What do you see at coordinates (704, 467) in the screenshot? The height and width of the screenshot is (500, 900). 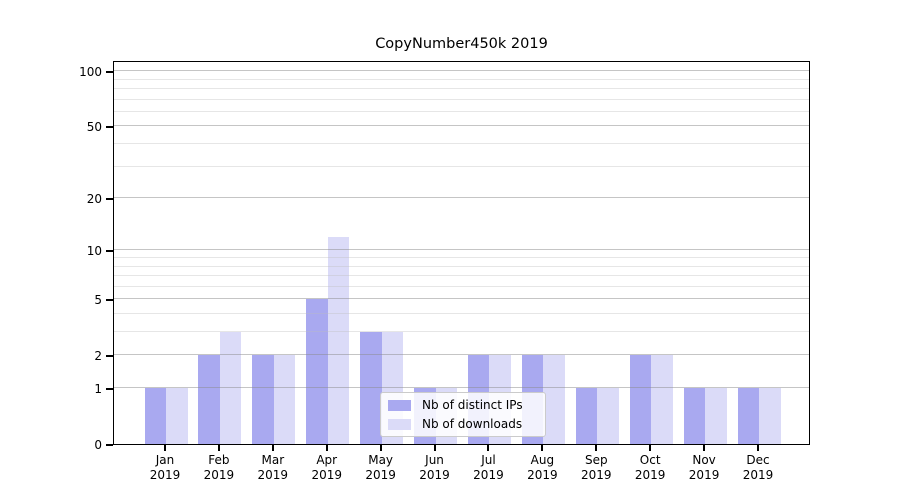 I see `x-tick-label-nov: Nov 2019` at bounding box center [704, 467].